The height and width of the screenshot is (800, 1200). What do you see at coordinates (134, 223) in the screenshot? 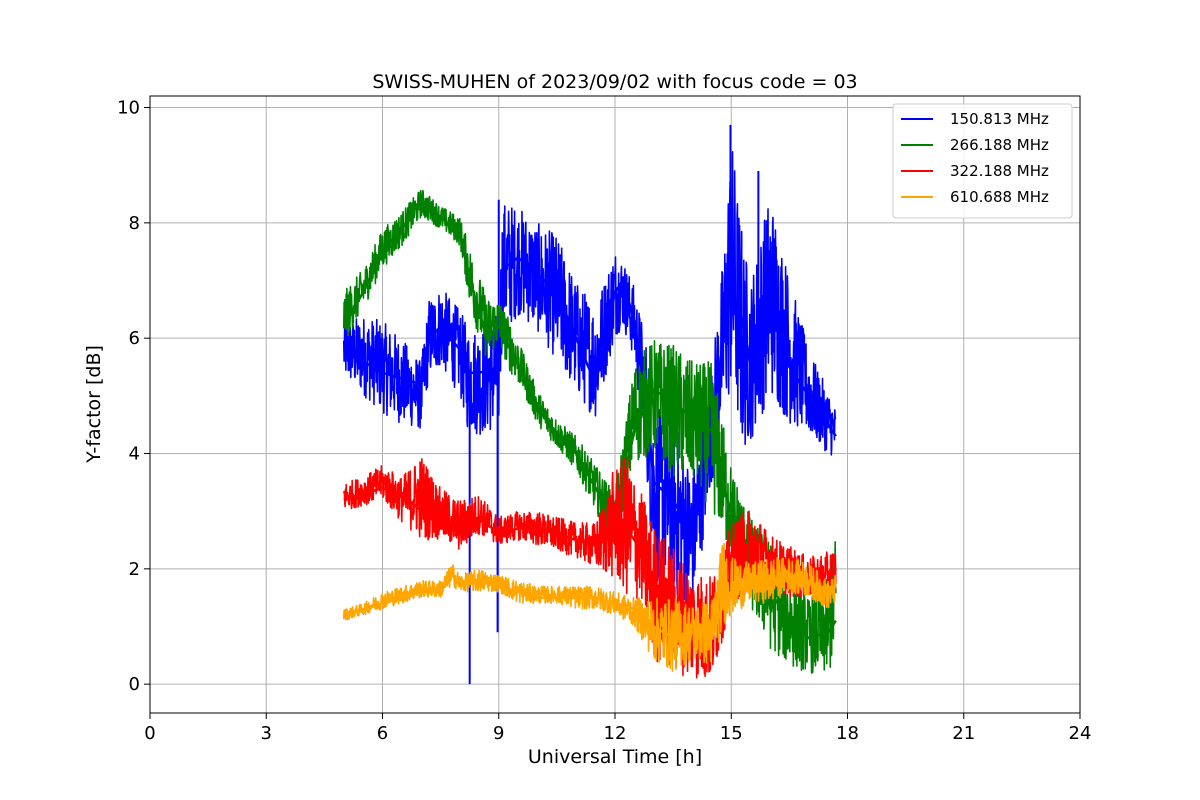
I see `y-tick-label: 8` at bounding box center [134, 223].